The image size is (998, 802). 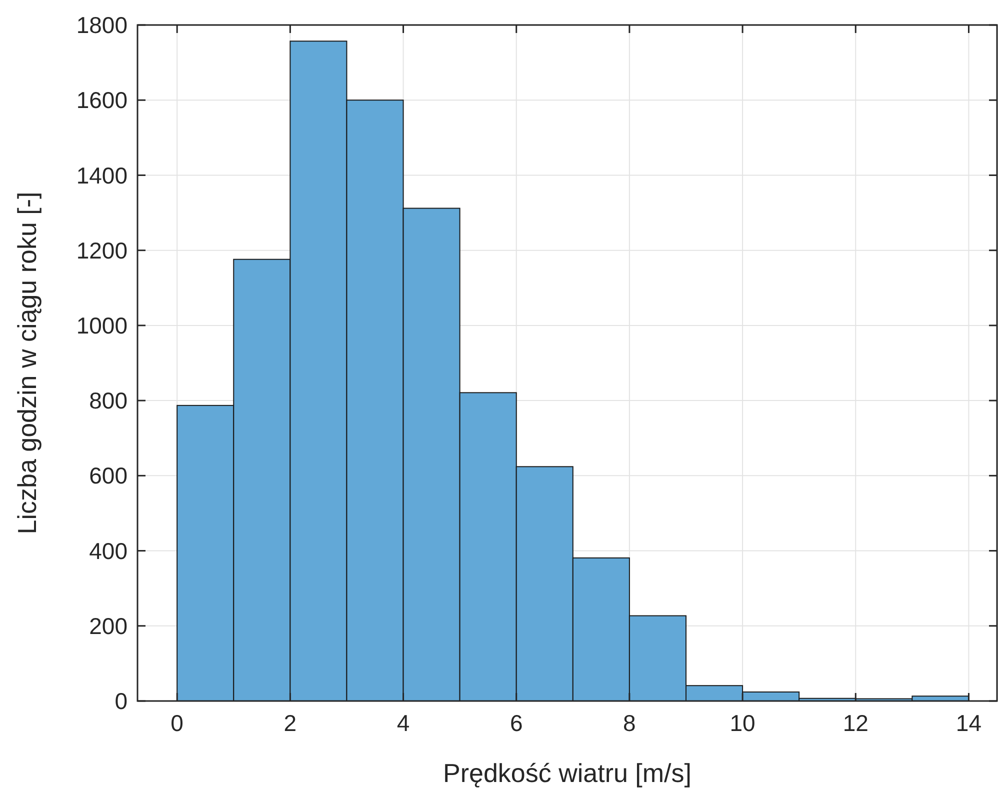 What do you see at coordinates (108, 625) in the screenshot?
I see `y-tick-label: 200` at bounding box center [108, 625].